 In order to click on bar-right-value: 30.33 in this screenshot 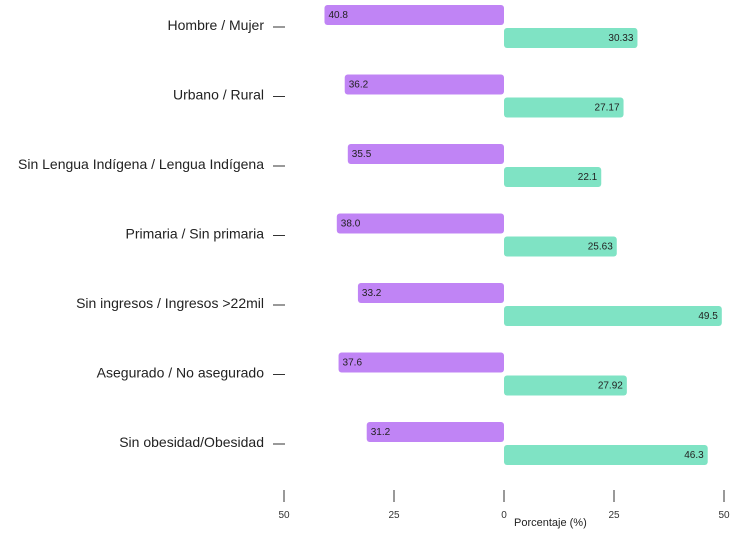, I will do `click(620, 38)`.